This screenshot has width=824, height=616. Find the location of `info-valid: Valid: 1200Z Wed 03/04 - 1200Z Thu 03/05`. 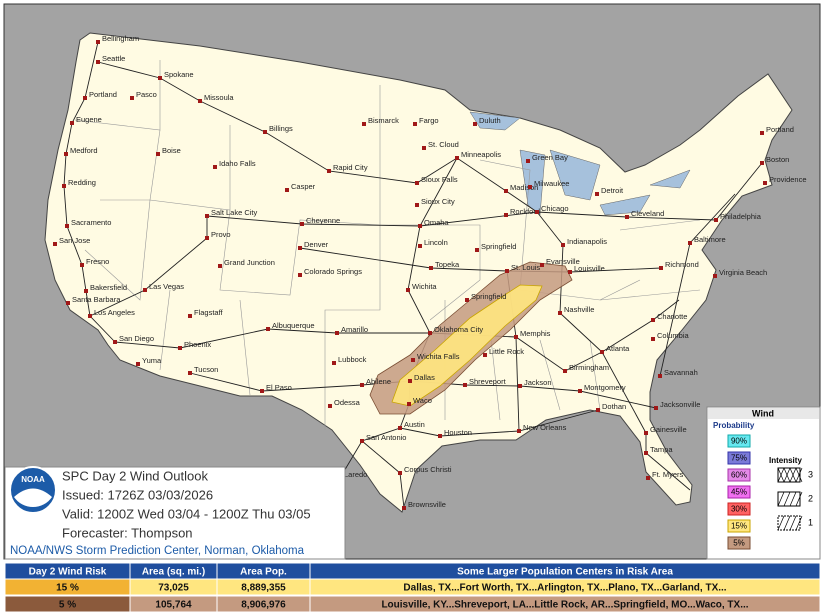

info-valid: Valid: 1200Z Wed 03/04 - 1200Z Thu 03/05 is located at coordinates (186, 513).